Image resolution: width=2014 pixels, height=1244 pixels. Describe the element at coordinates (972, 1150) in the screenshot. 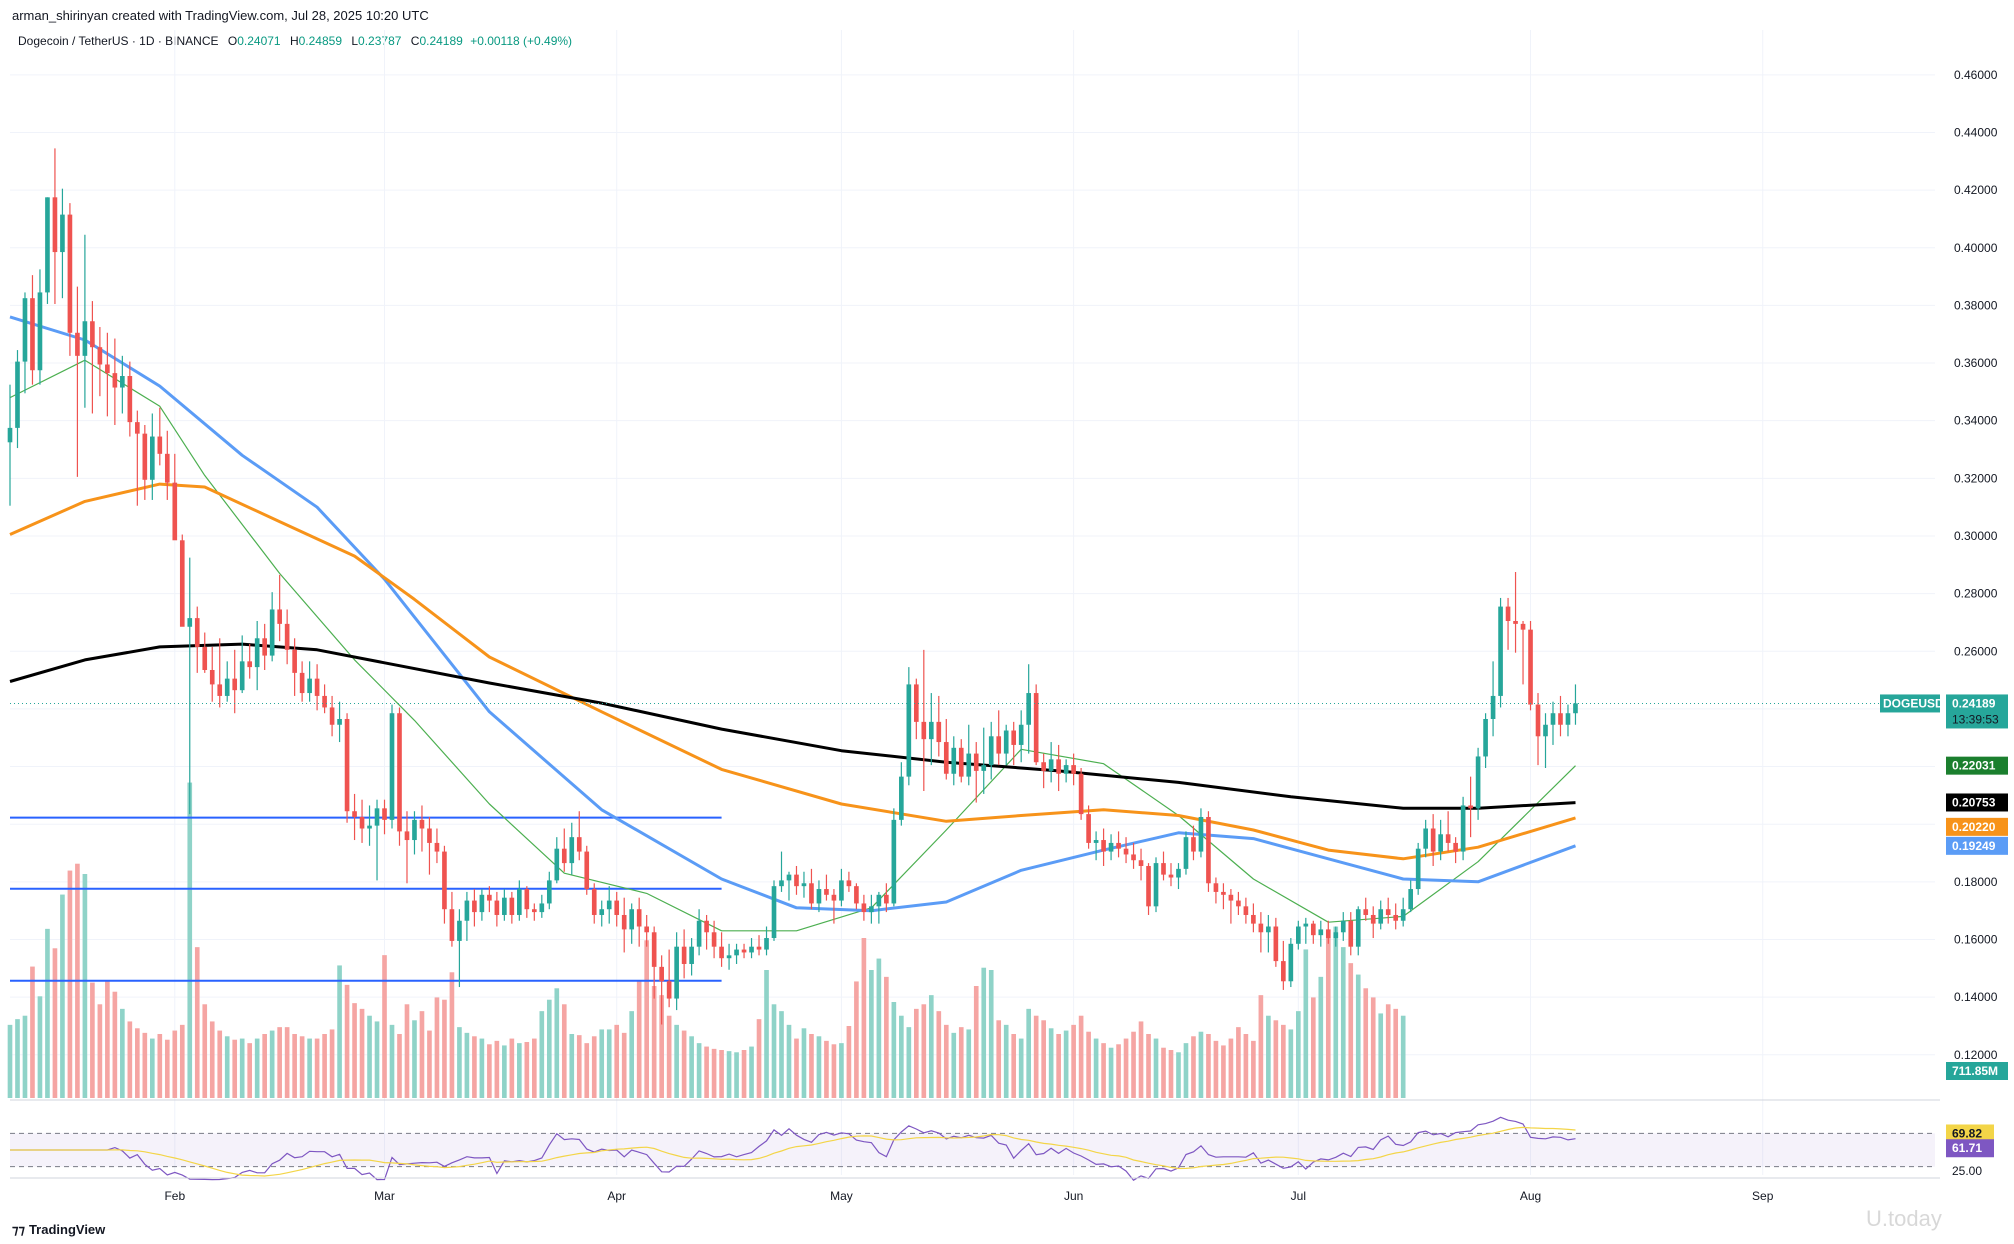

I see `rsi-band` at that location.